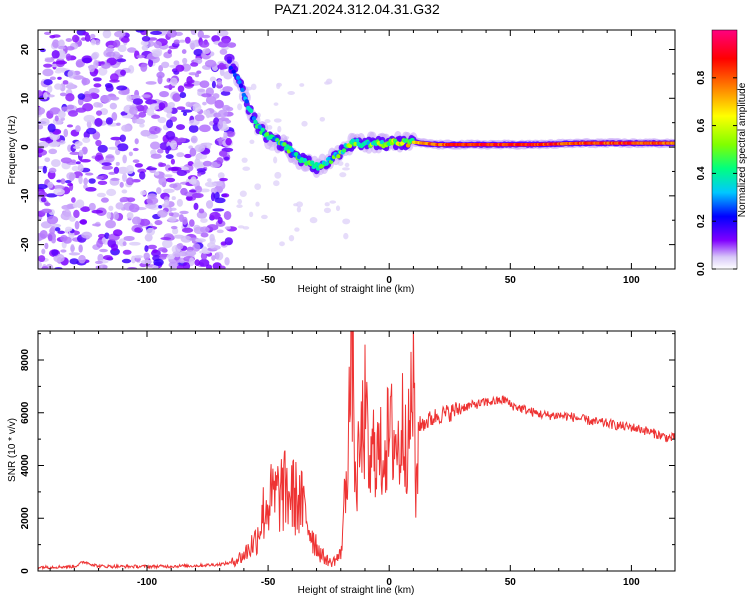 The image size is (750, 600). What do you see at coordinates (268, 280) in the screenshot?
I see `spectrogram-x-tick-label: -50` at bounding box center [268, 280].